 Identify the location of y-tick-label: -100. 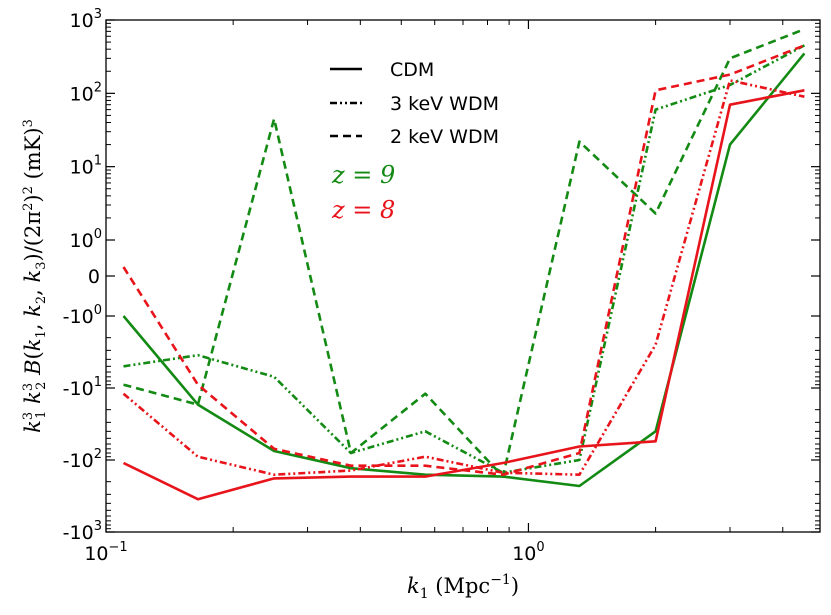
(82, 315).